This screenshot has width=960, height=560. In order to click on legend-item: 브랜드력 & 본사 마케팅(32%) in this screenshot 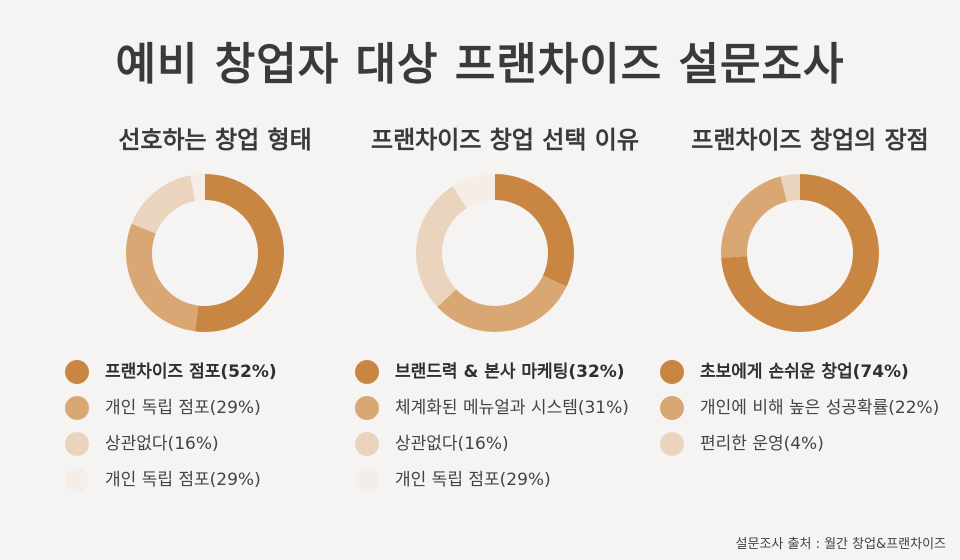, I will do `click(505, 372)`.